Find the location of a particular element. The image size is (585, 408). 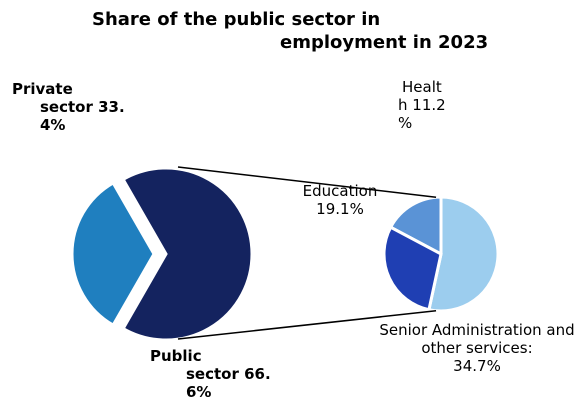

senior-administration-label-line-2: other services: is located at coordinates (477, 348).